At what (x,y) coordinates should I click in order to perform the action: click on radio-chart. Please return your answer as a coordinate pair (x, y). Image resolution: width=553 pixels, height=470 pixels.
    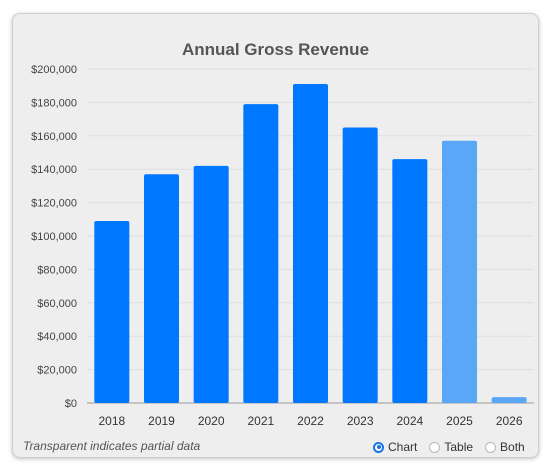
    Looking at the image, I should click on (378, 447).